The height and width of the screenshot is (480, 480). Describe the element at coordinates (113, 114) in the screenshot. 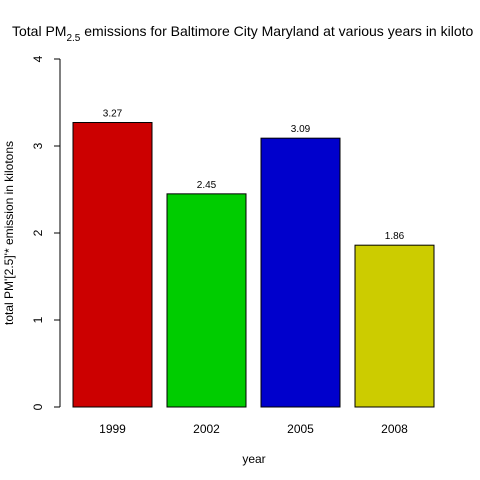

I see `value-label: 3.27` at that location.